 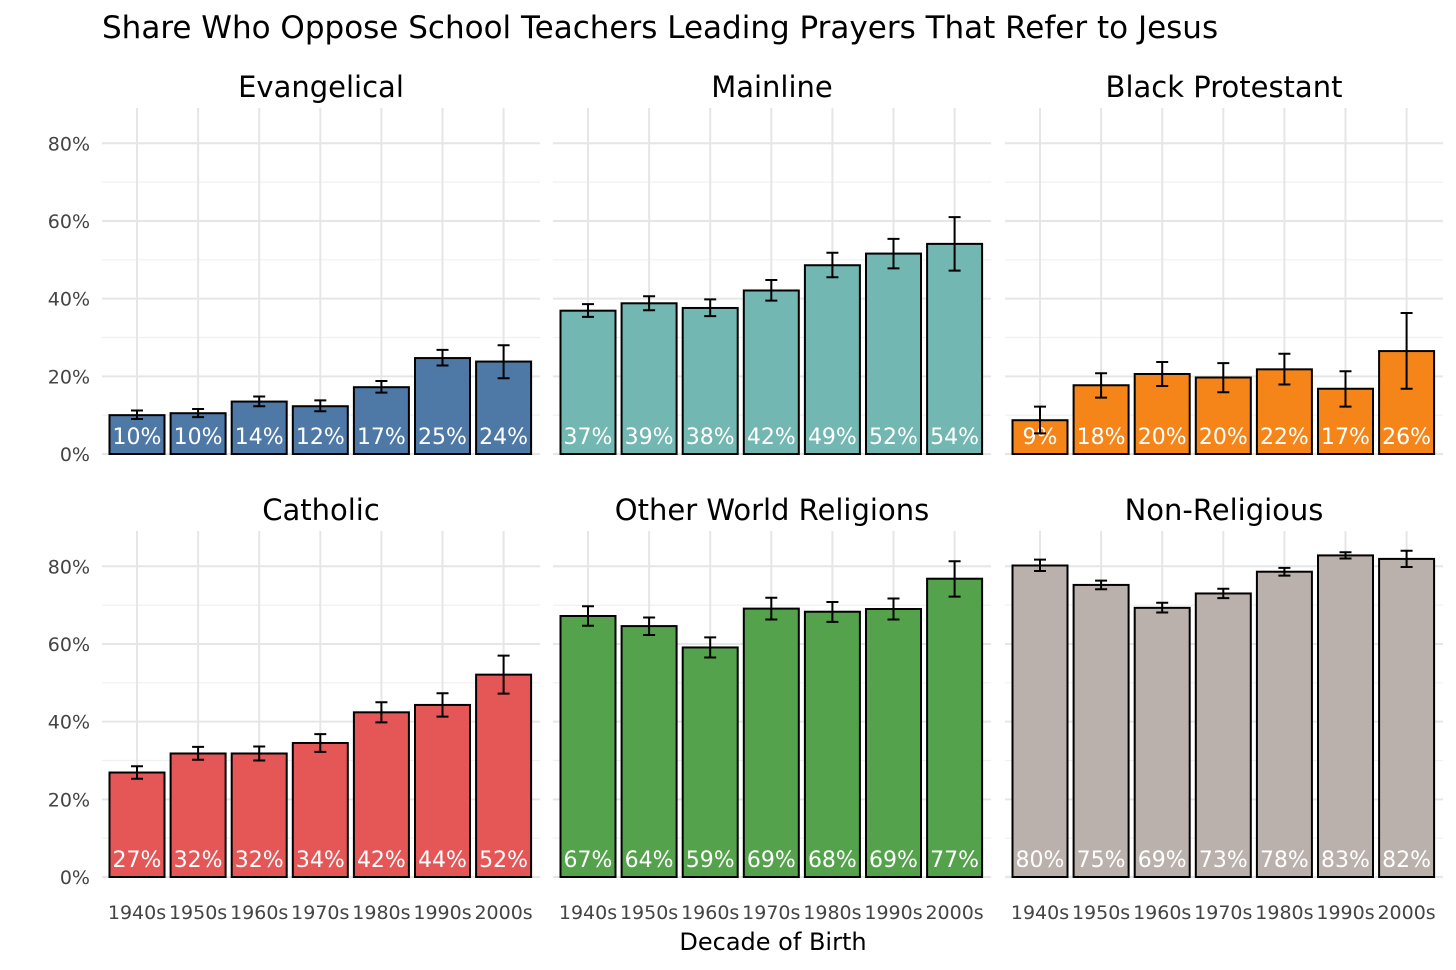 I want to click on bar-label: 77%, so click(x=954, y=860).